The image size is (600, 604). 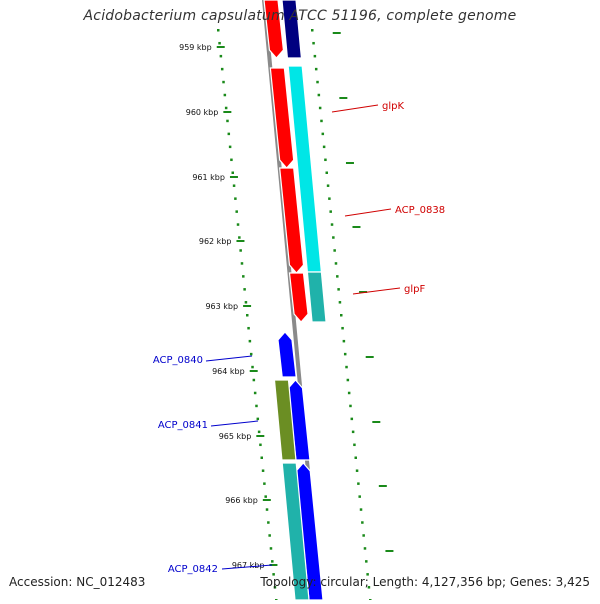 I want to click on tick-label: 967 kbp, so click(x=248, y=565).